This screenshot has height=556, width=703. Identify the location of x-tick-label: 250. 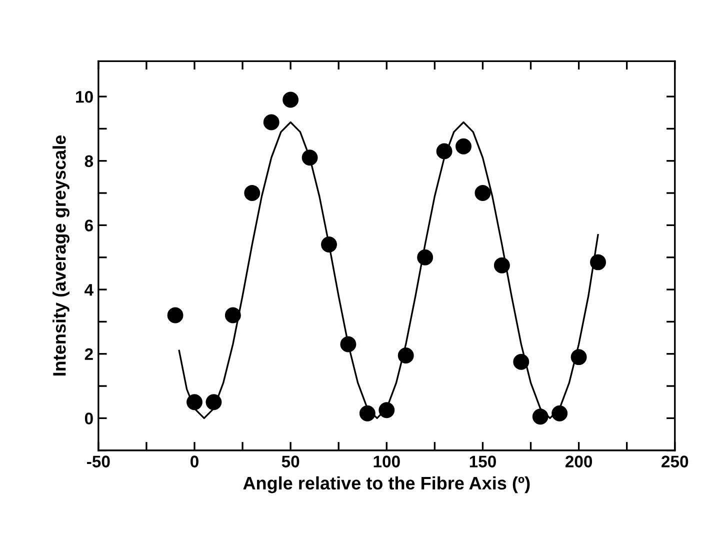
(675, 462).